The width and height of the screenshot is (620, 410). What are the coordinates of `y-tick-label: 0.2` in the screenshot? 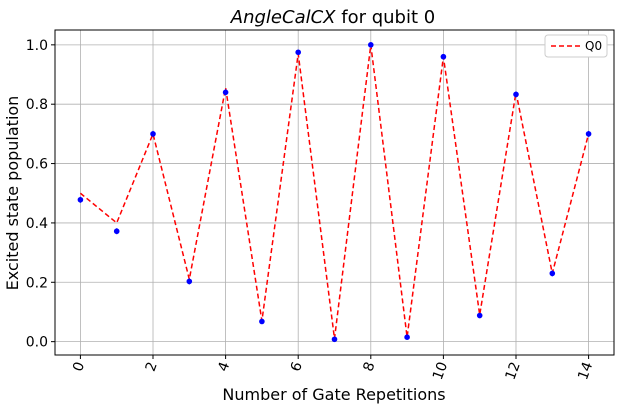 It's located at (37, 283).